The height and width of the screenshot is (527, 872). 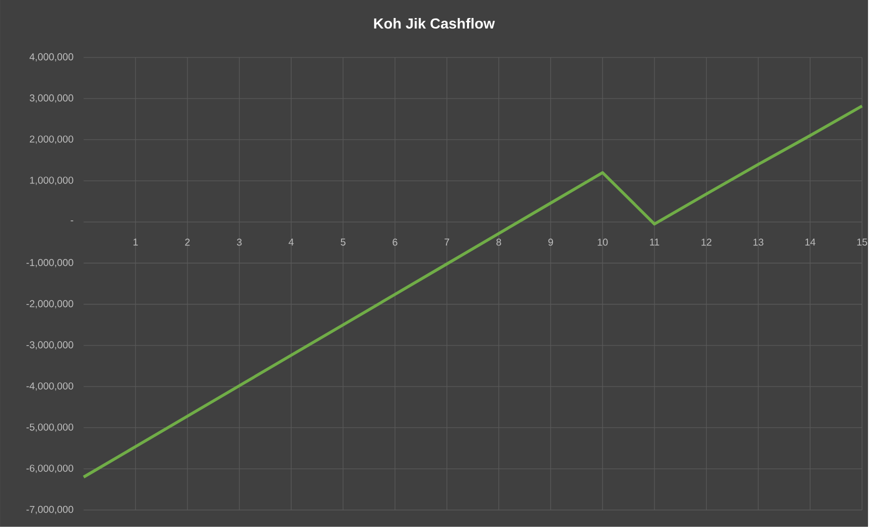 I want to click on x-tick-label: 1, so click(x=136, y=242).